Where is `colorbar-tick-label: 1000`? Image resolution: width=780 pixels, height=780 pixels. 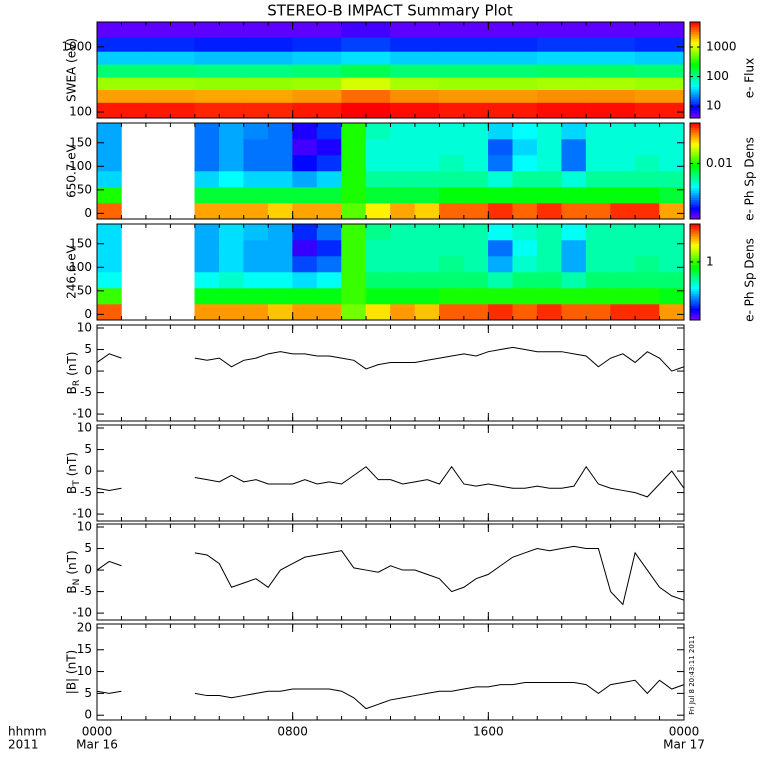
colorbar-tick-label: 1000 is located at coordinates (721, 47).